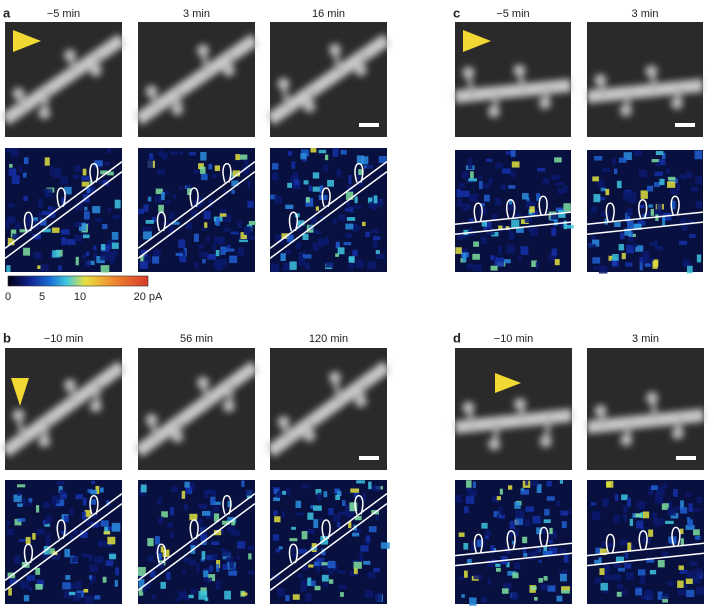  Describe the element at coordinates (645, 339) in the screenshot. I see `time-label: 3 min` at that location.